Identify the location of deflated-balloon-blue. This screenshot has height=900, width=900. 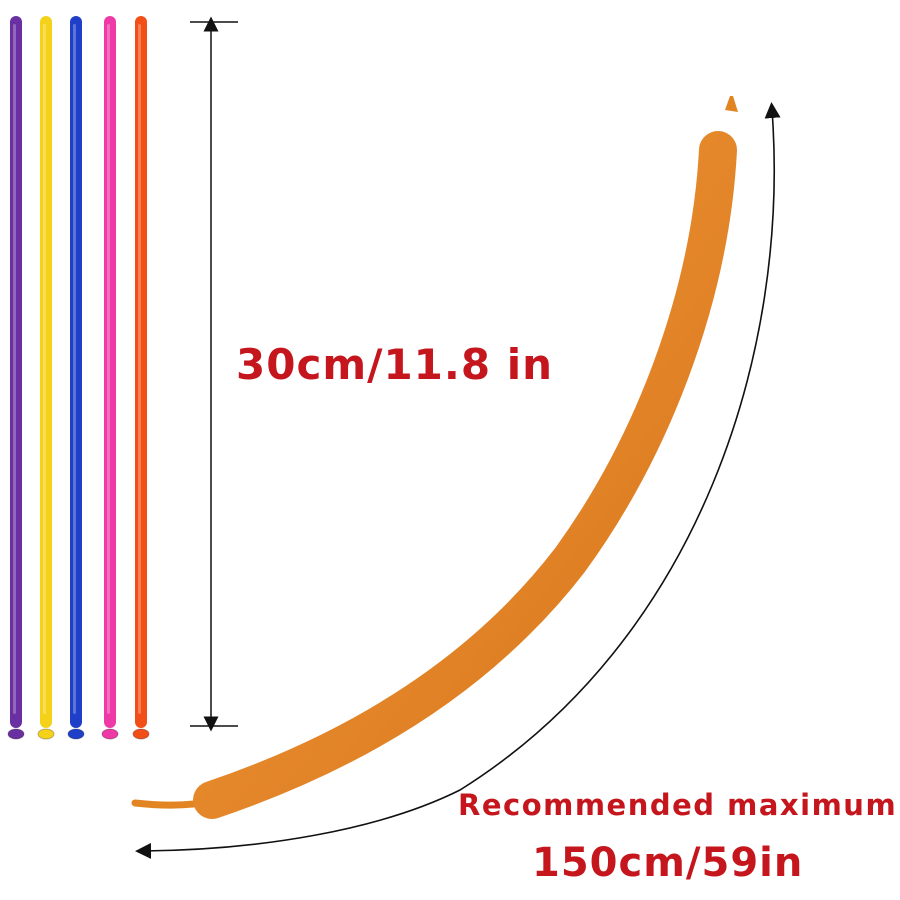
(76, 378).